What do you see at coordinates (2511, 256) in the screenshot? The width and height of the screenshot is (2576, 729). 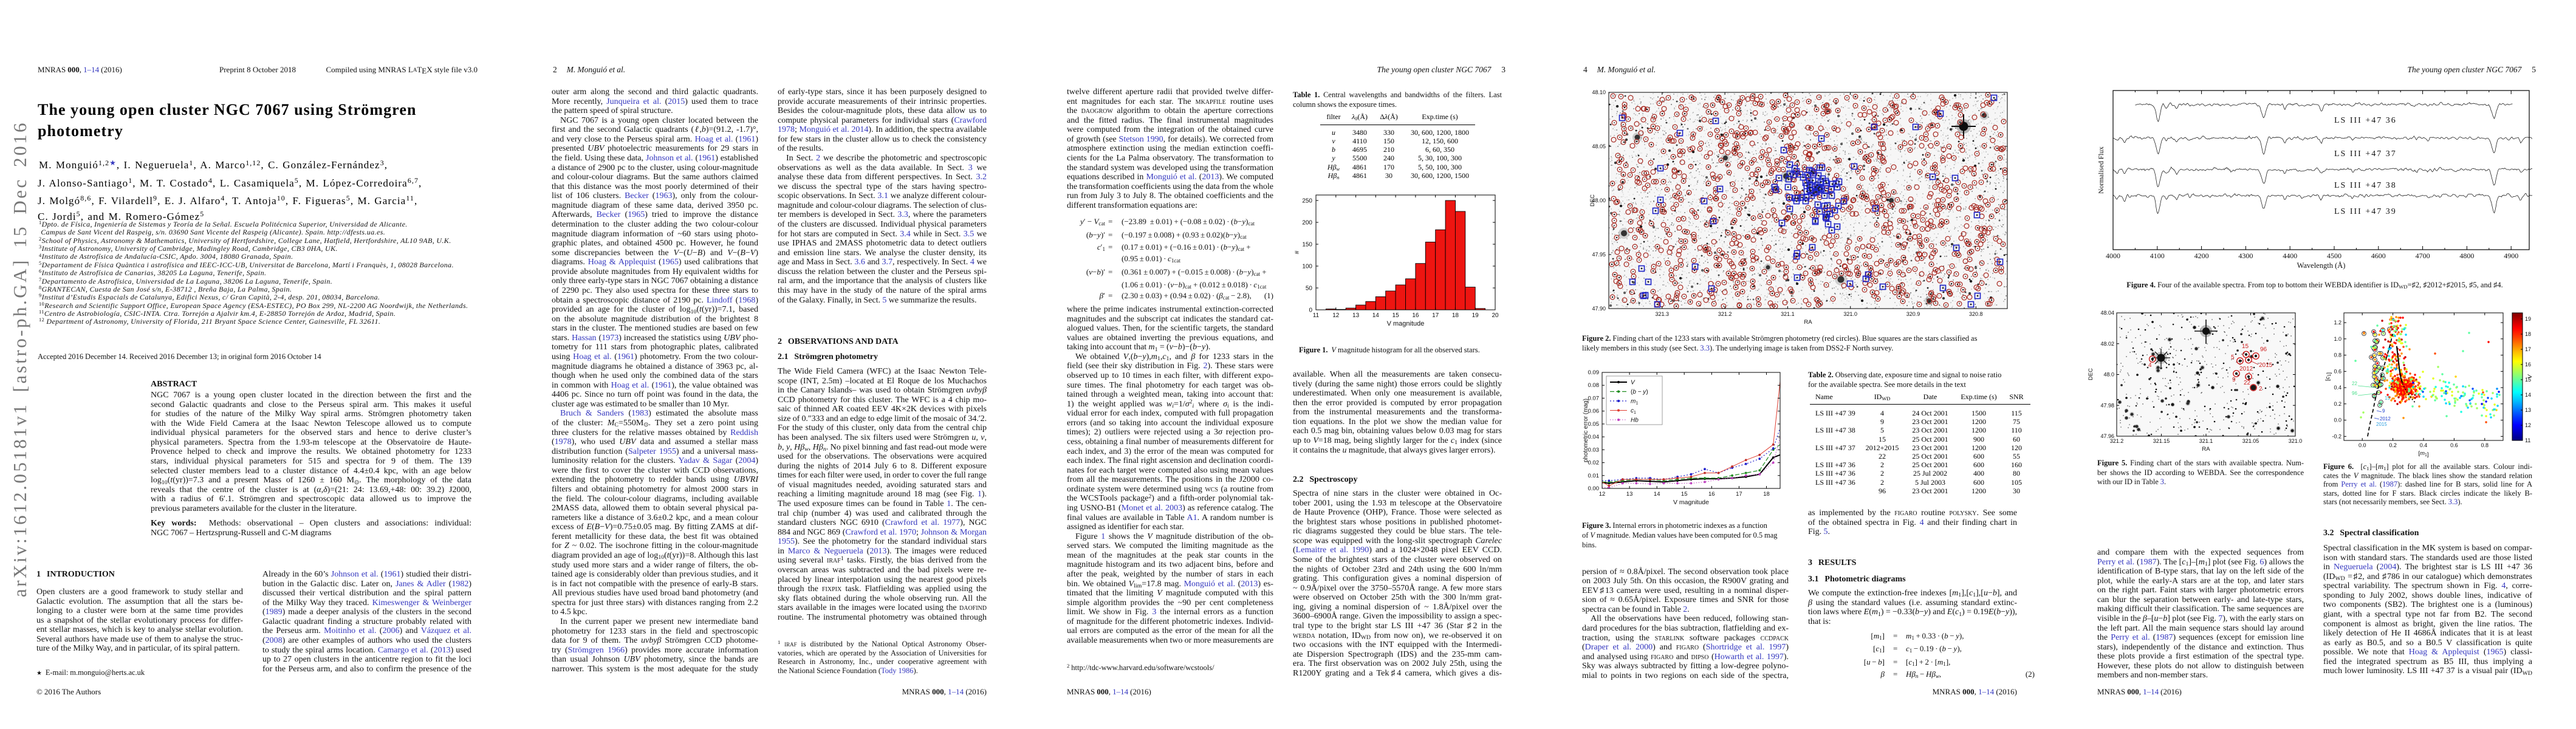 I see `svg-text: 4900` at bounding box center [2511, 256].